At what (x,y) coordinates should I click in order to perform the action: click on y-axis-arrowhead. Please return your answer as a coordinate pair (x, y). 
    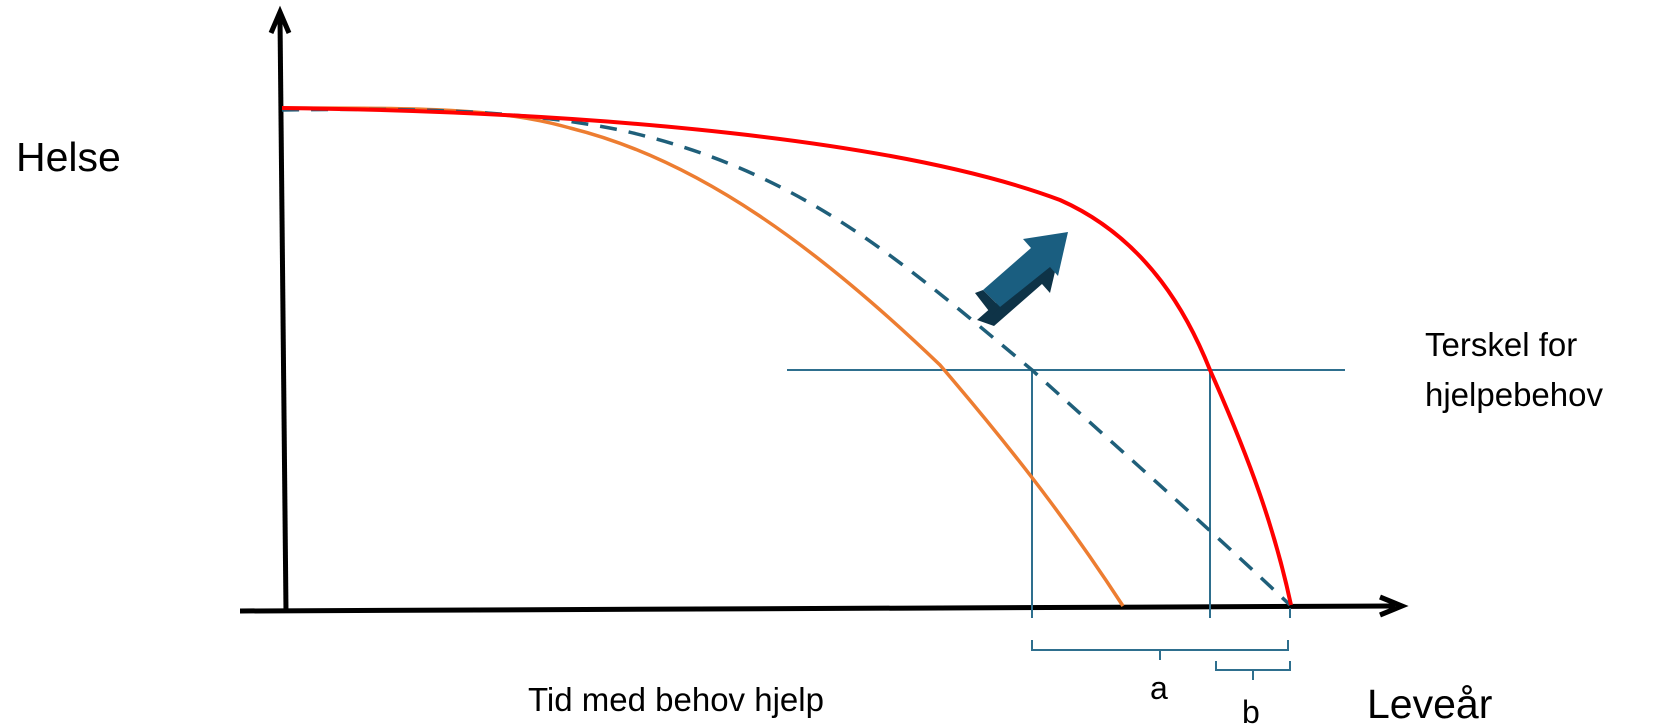
    Looking at the image, I should click on (280, 19).